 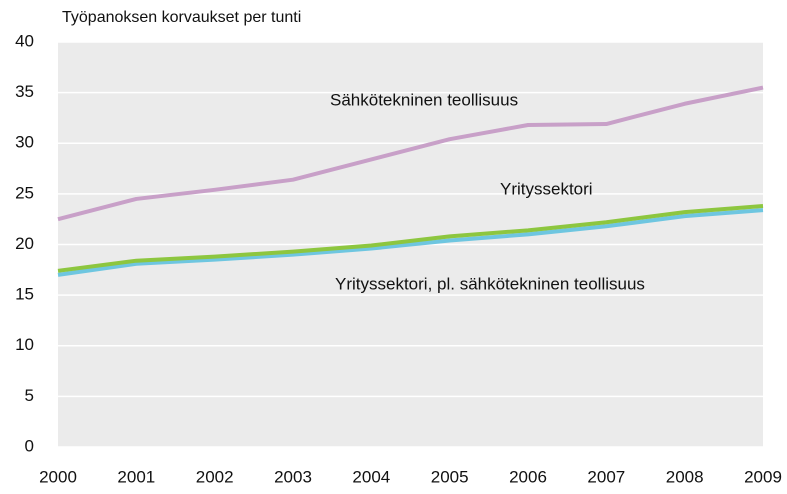 What do you see at coordinates (424, 99) in the screenshot?
I see `series-label: Sähkötekninen teollisuus` at bounding box center [424, 99].